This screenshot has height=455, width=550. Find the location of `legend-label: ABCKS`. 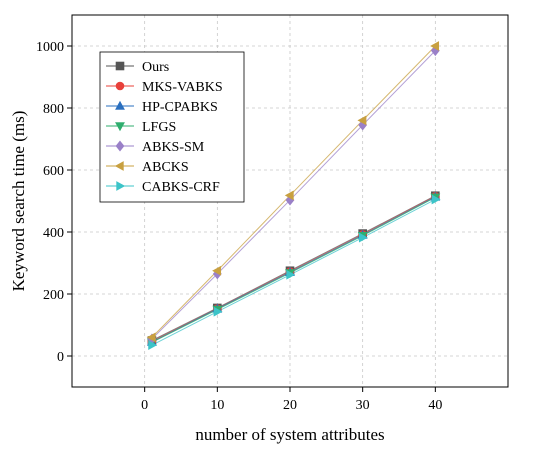

legend-label: ABCKS is located at coordinates (165, 167).